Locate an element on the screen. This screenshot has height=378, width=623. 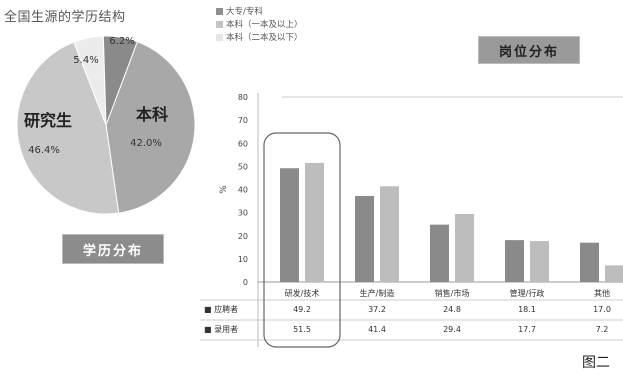
legend-item: 本科（一本及以上） is located at coordinates (259, 25).